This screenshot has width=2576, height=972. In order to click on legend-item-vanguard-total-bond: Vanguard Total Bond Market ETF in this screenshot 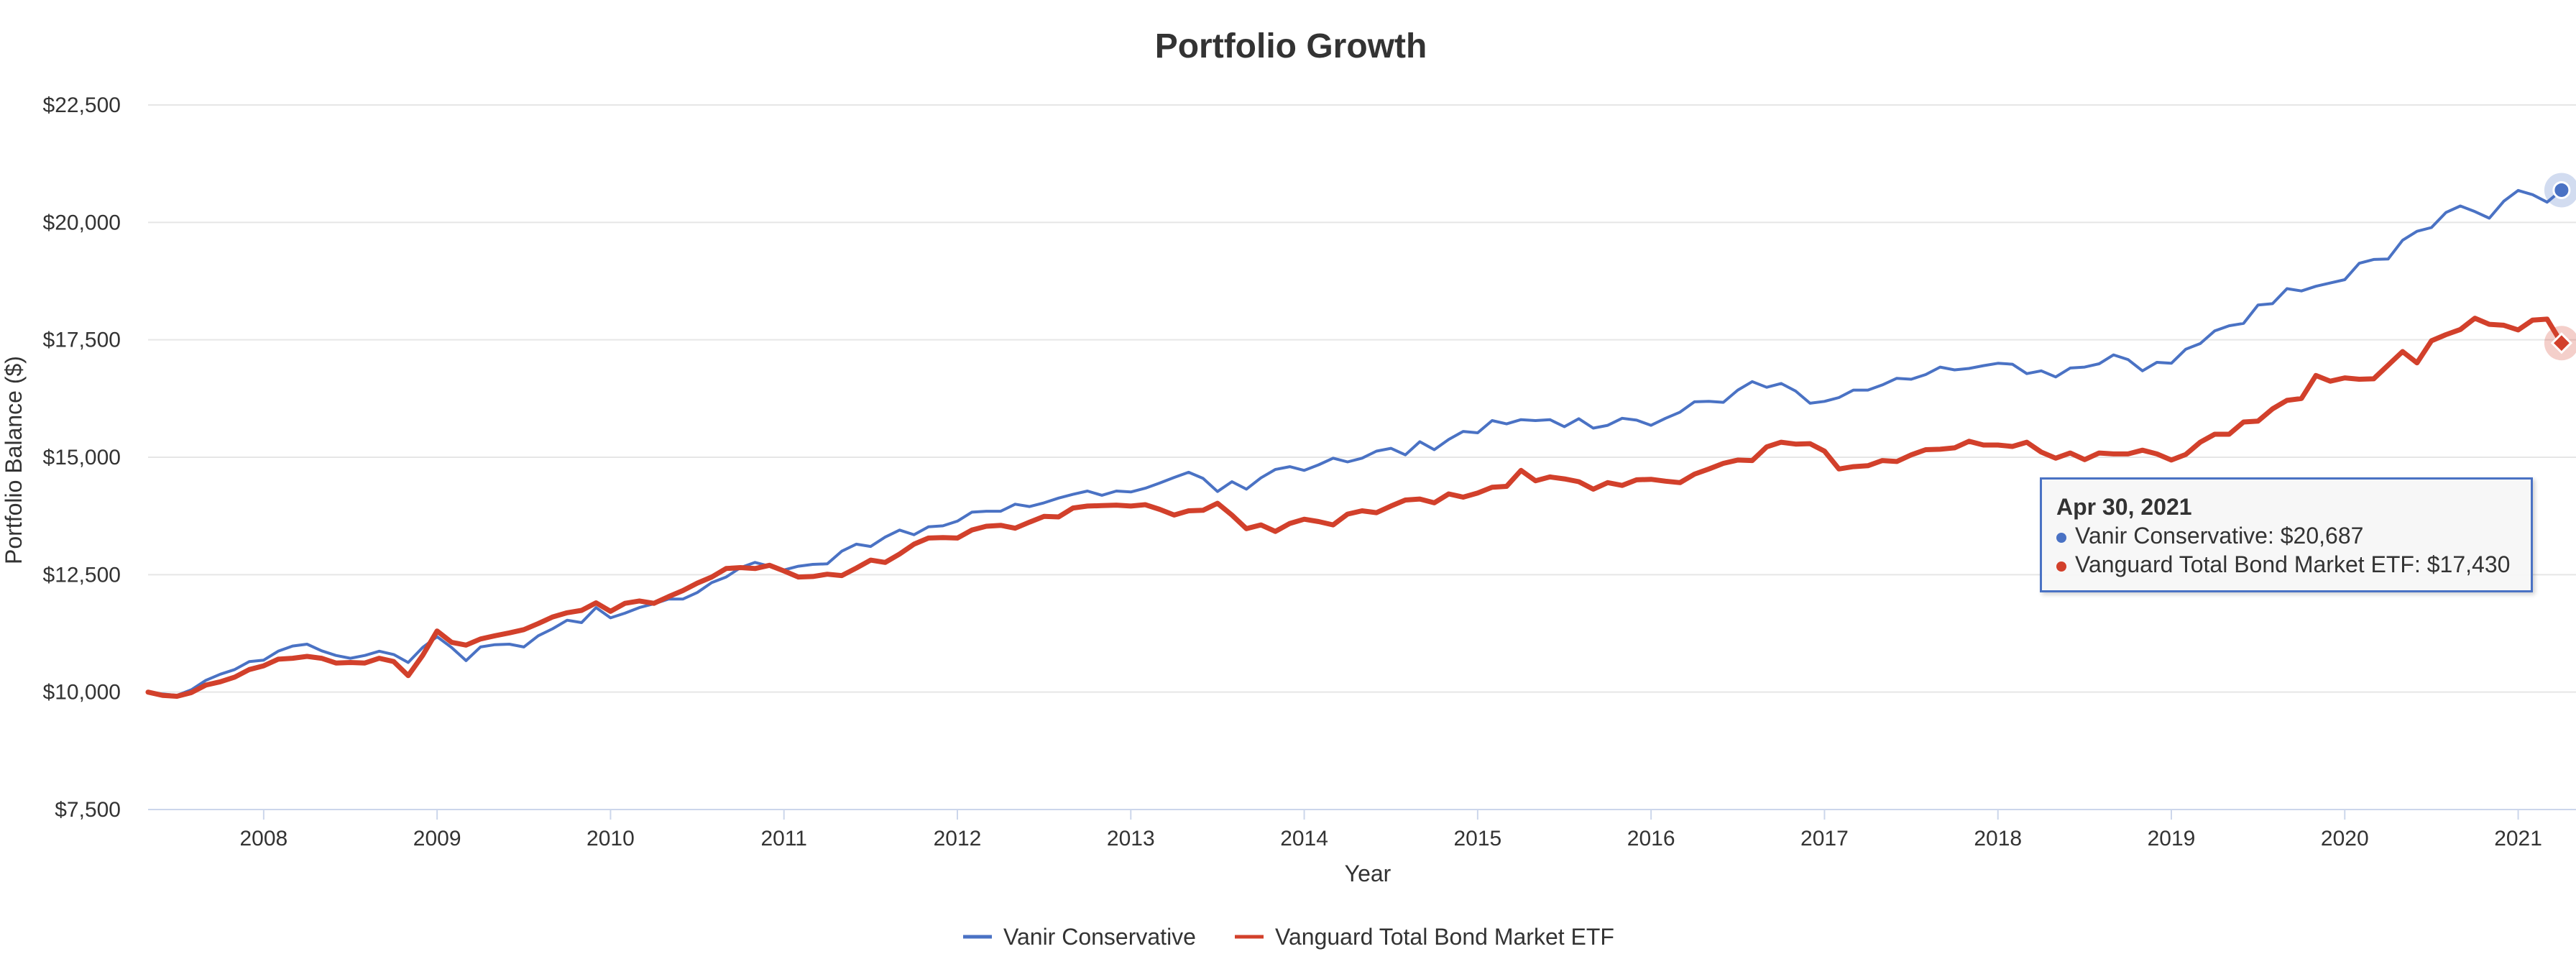, I will do `click(1424, 937)`.